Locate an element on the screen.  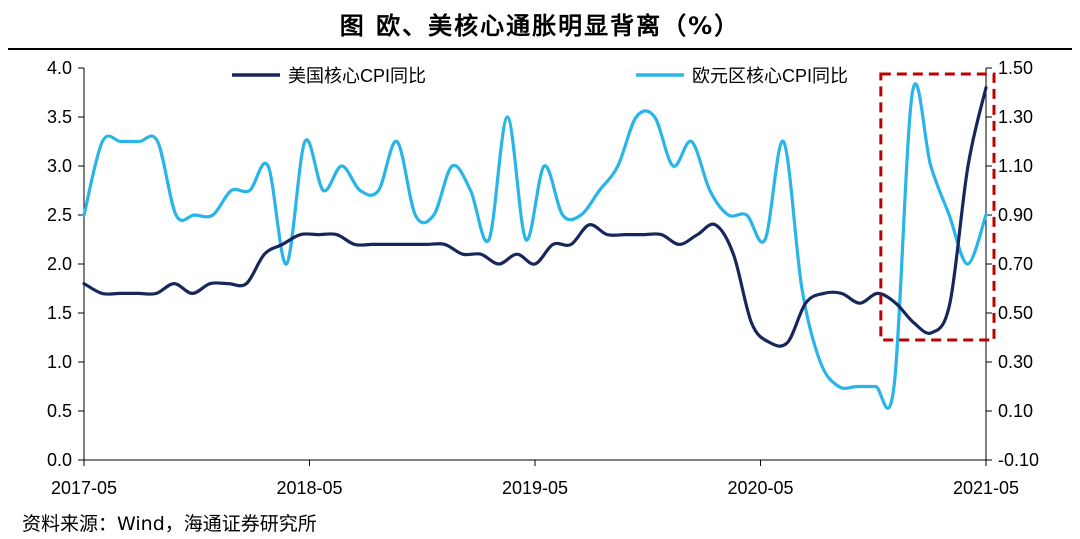
x-tick-label: 2020-05 is located at coordinates (760, 488).